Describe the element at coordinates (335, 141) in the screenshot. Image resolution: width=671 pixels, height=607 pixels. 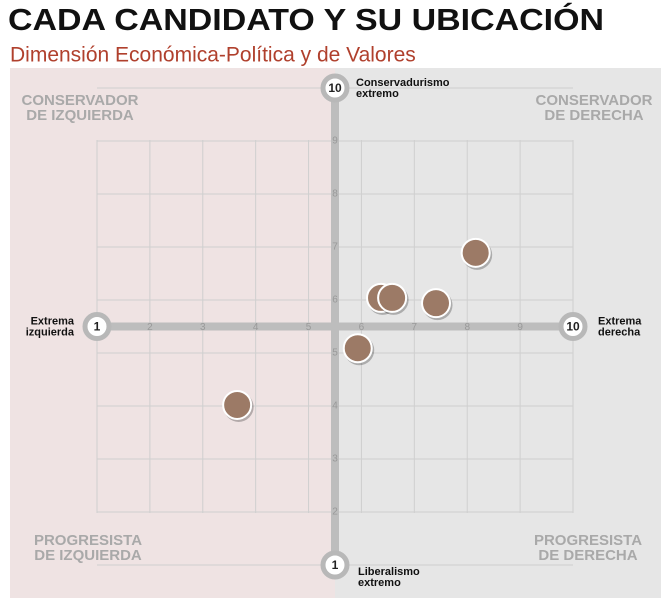
I see `y-tick-label: 9` at that location.